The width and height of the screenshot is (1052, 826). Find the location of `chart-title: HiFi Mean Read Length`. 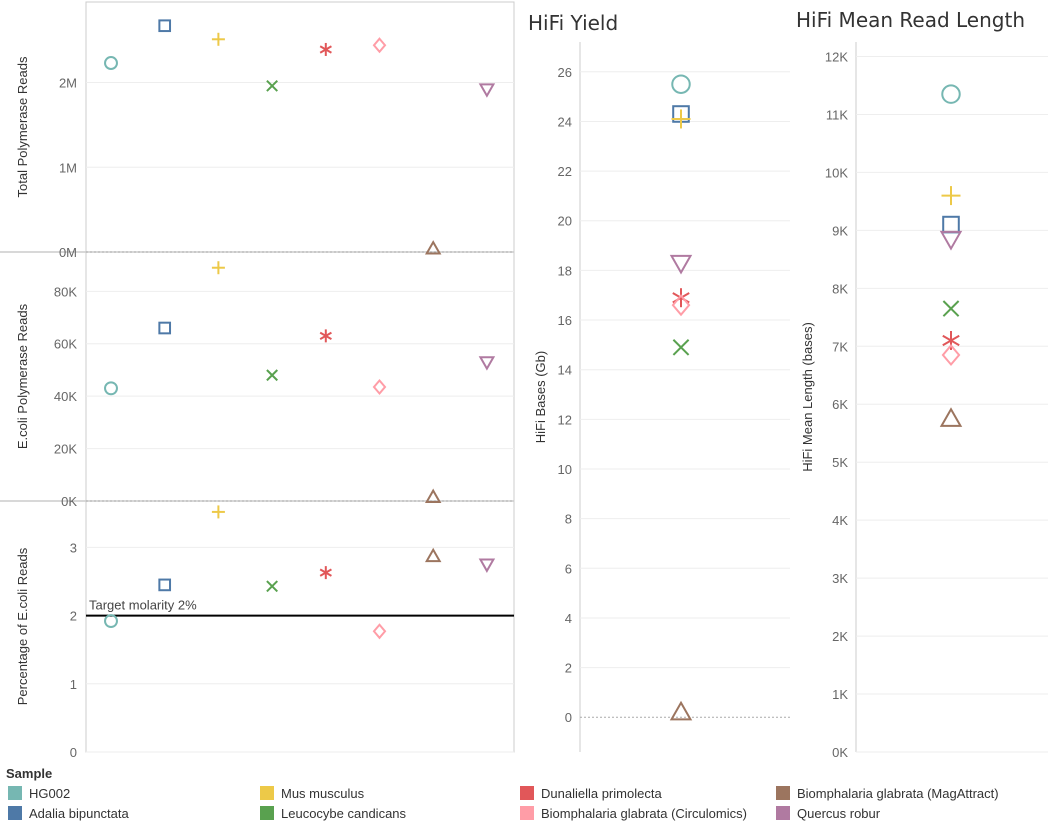

chart-title: HiFi Mean Read Length is located at coordinates (910, 20).